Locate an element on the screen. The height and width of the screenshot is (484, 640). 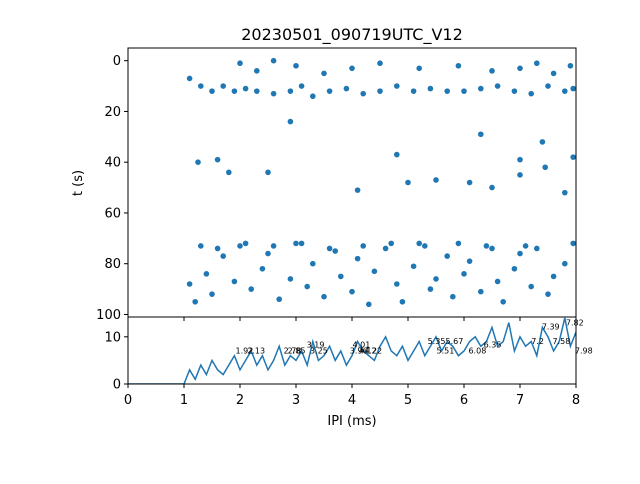
annotation: 4.22 is located at coordinates (373, 350).